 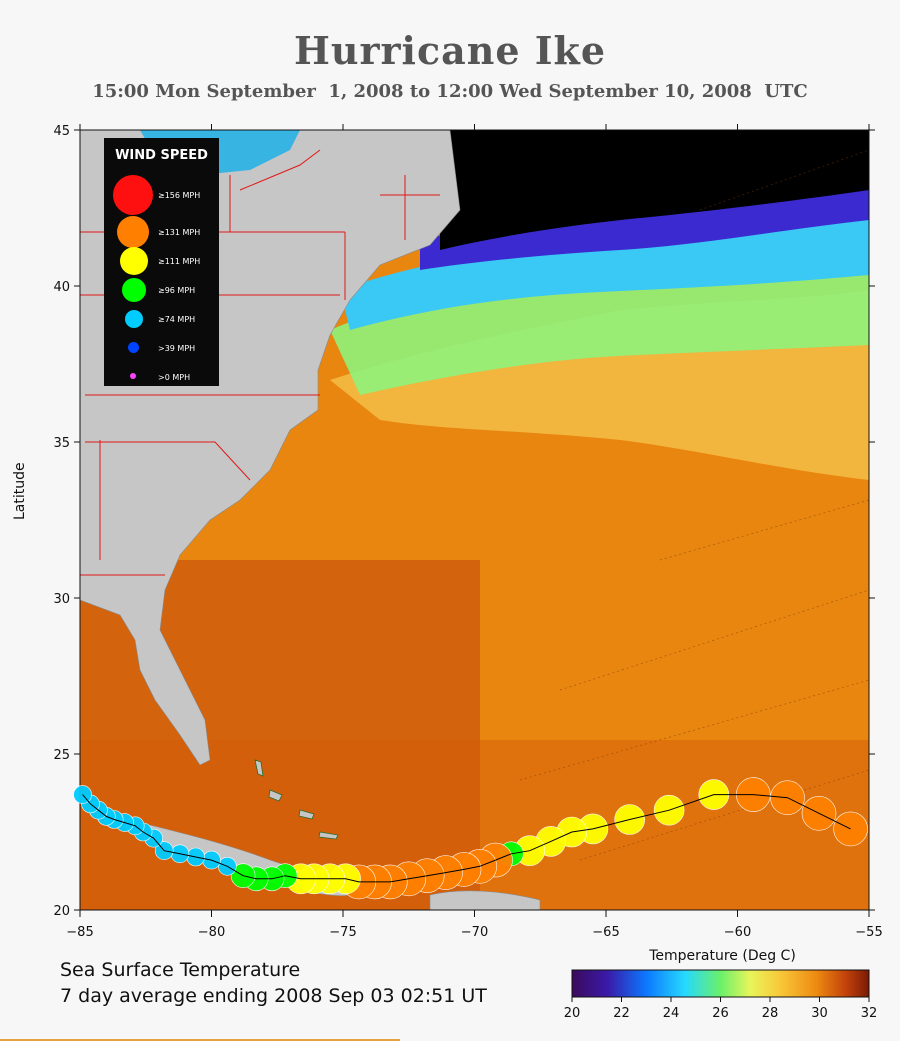 What do you see at coordinates (722, 956) in the screenshot?
I see `colorbar-label: Temperature (Deg C)` at bounding box center [722, 956].